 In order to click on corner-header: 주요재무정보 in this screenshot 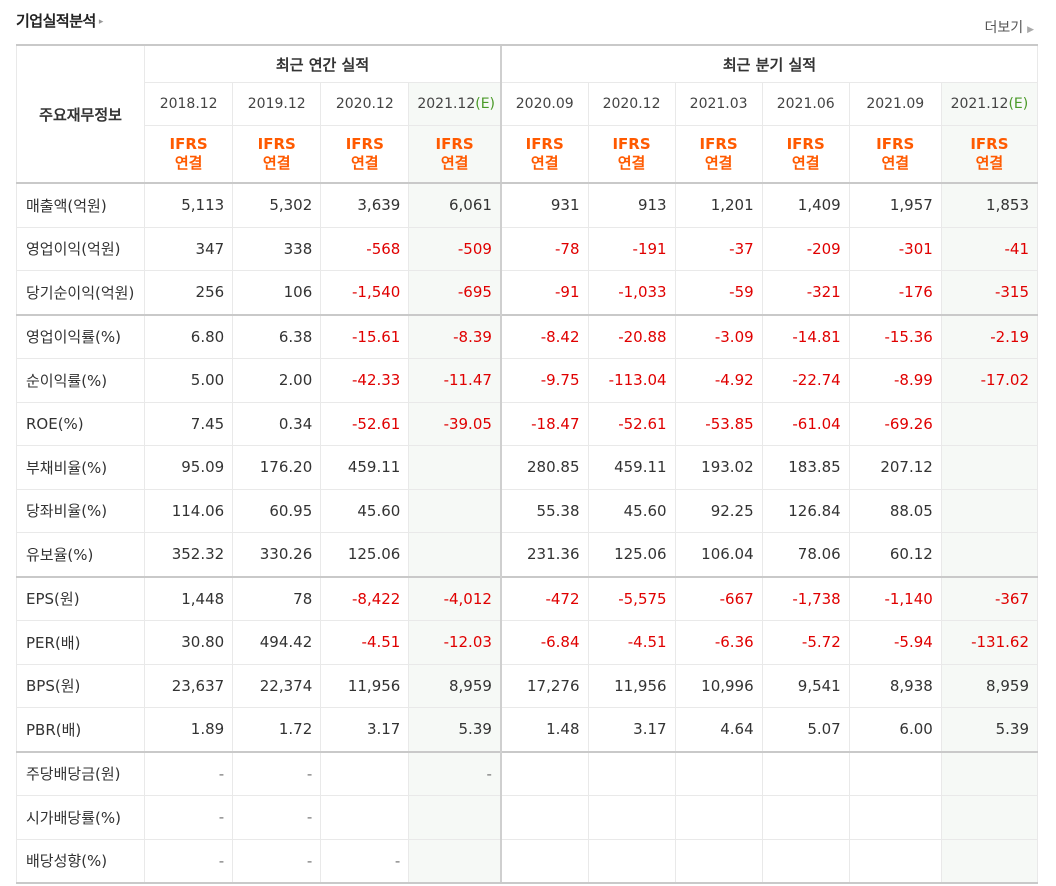, I will do `click(80, 114)`.